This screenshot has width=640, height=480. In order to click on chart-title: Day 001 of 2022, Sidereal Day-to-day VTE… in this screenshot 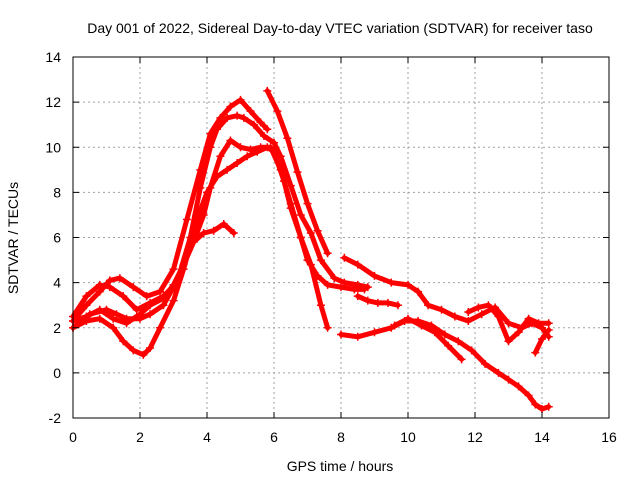, I will do `click(340, 28)`.